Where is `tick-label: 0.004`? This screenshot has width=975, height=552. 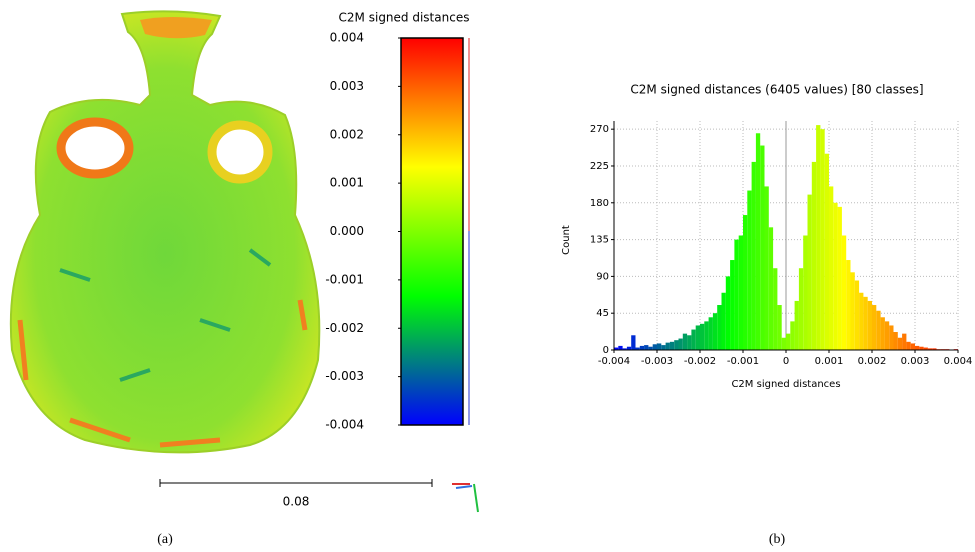 tick-label: 0.004 is located at coordinates (347, 38).